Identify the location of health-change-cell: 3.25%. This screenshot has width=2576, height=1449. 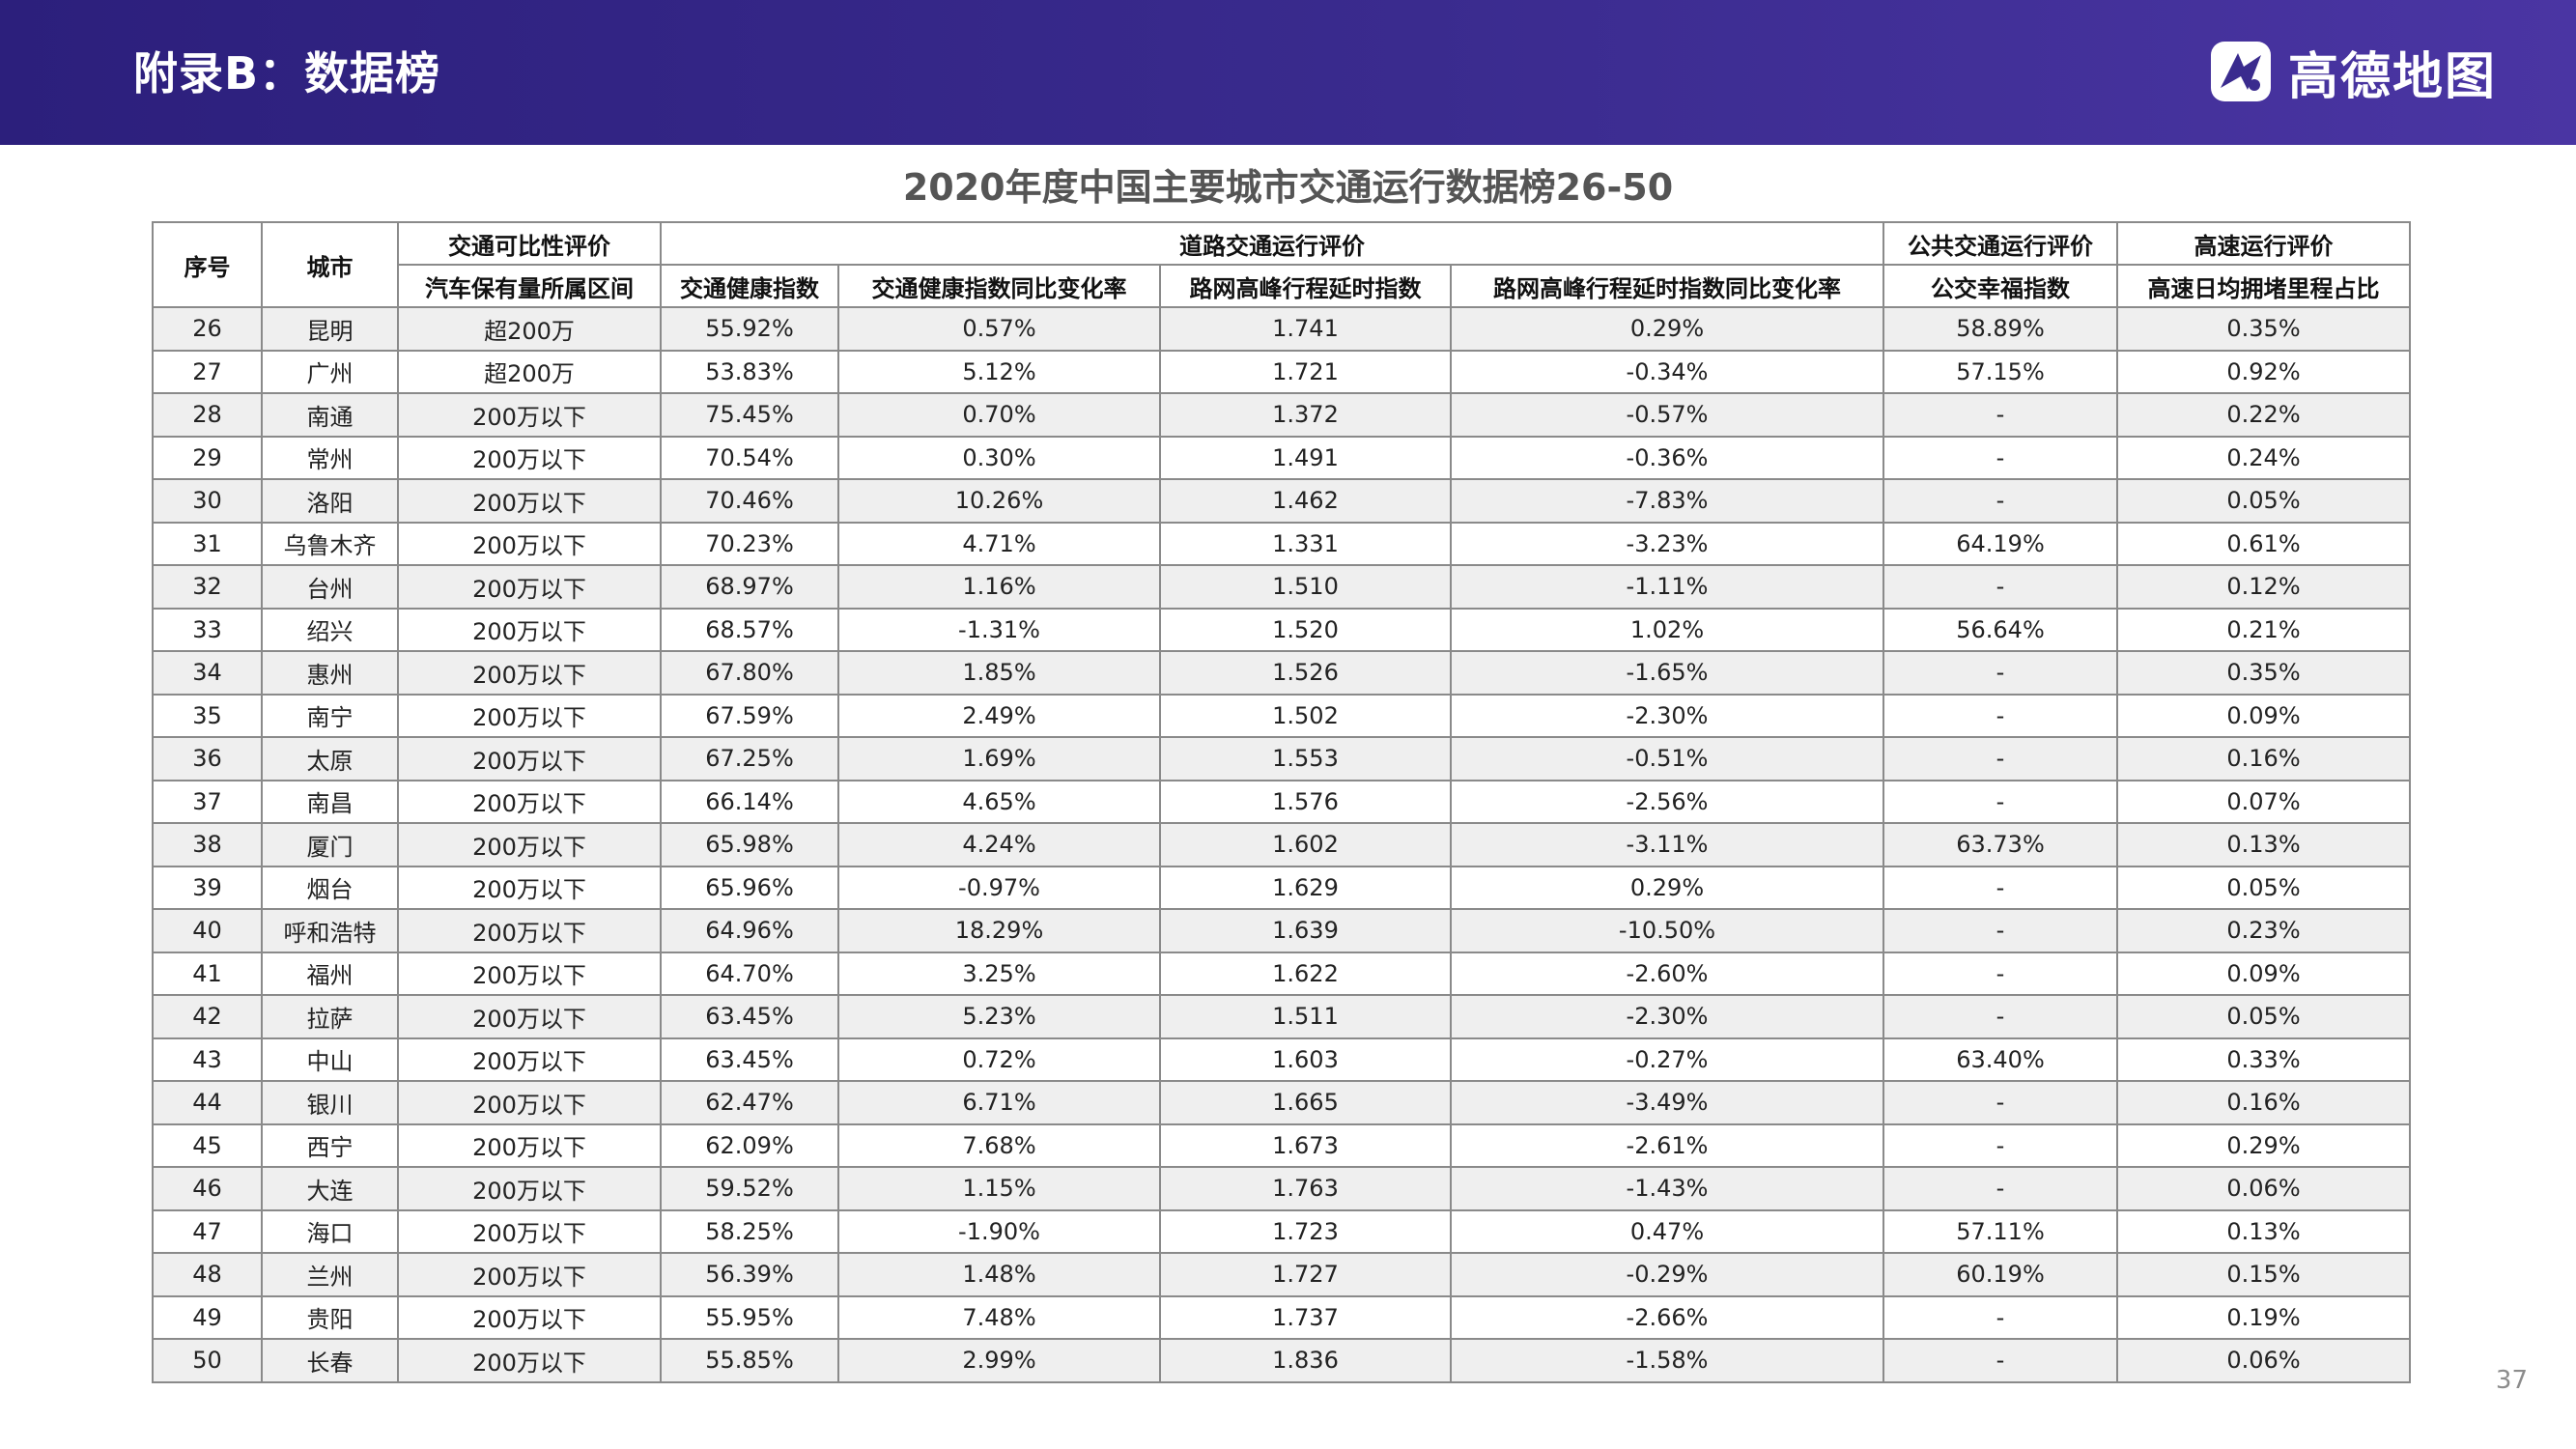
(999, 973).